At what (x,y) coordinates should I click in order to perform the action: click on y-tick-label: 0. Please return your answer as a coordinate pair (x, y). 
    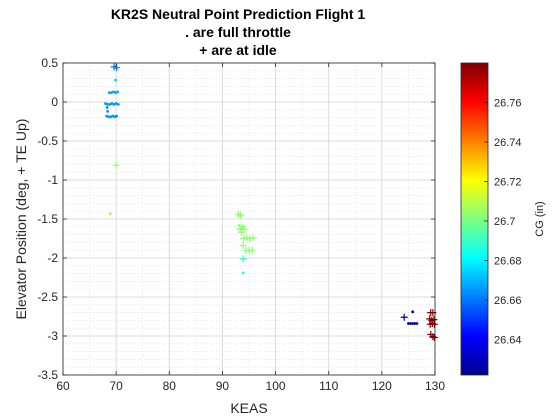
    Looking at the image, I should click on (54, 102).